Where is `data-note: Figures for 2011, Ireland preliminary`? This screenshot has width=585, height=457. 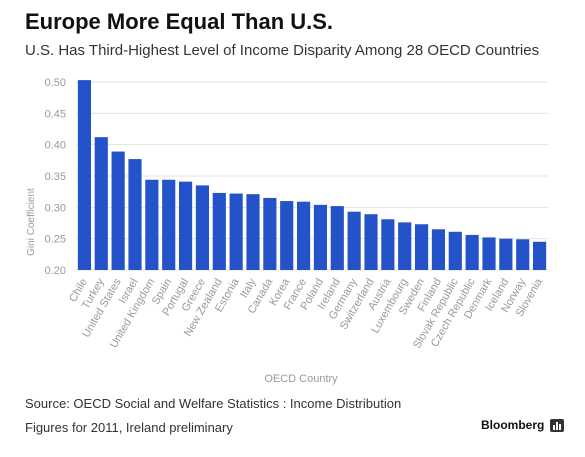
data-note: Figures for 2011, Ireland preliminary is located at coordinates (129, 427).